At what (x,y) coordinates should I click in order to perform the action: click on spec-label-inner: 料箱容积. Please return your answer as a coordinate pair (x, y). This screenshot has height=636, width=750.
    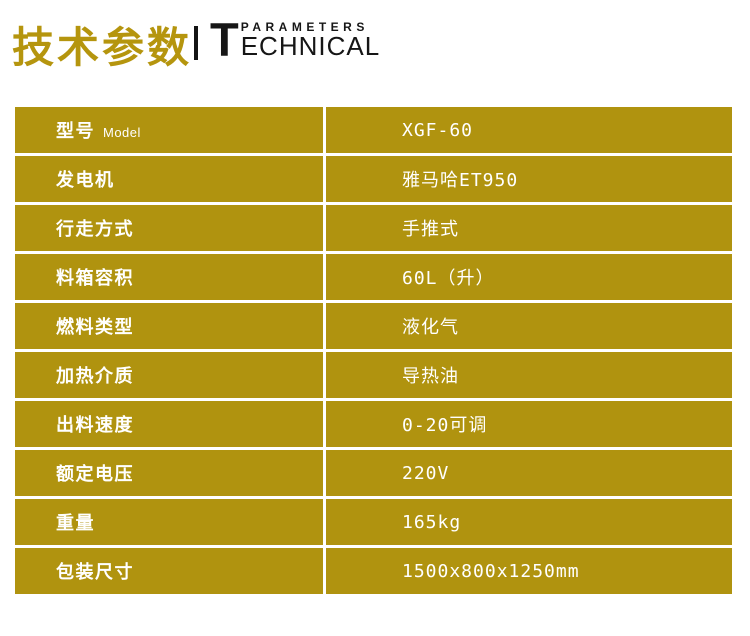
    Looking at the image, I should click on (95, 277).